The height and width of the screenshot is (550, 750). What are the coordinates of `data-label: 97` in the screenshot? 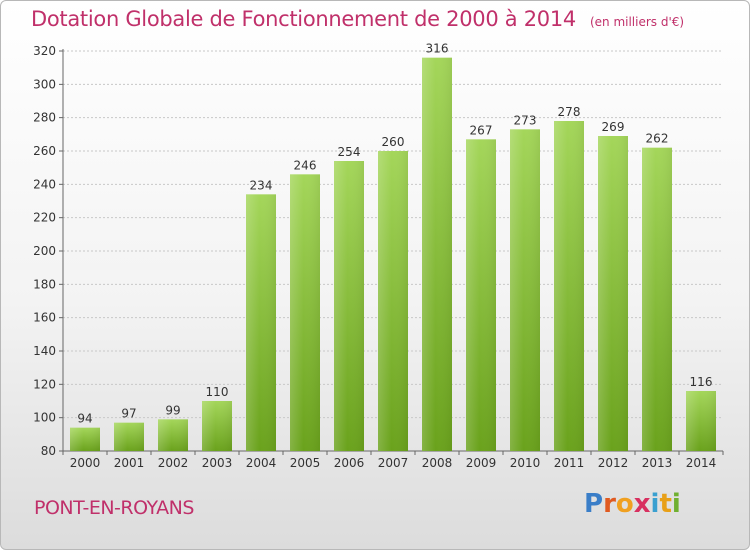 It's located at (128, 414).